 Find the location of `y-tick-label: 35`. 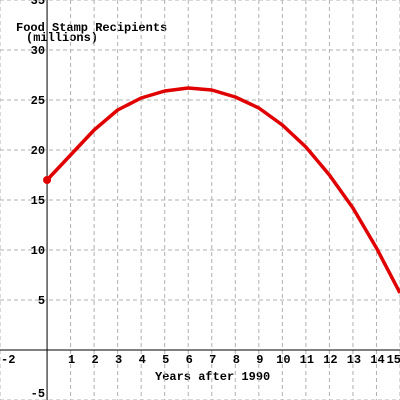

y-tick-label: 35 is located at coordinates (38, 4).